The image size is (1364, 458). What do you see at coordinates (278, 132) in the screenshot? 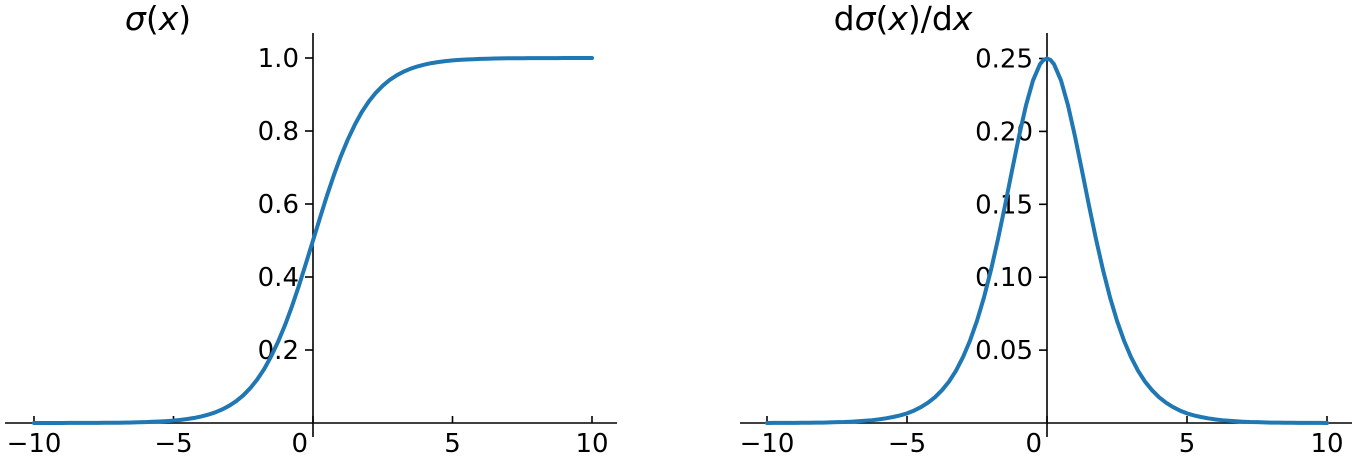
I see `y-tick-label: 0.8` at bounding box center [278, 132].